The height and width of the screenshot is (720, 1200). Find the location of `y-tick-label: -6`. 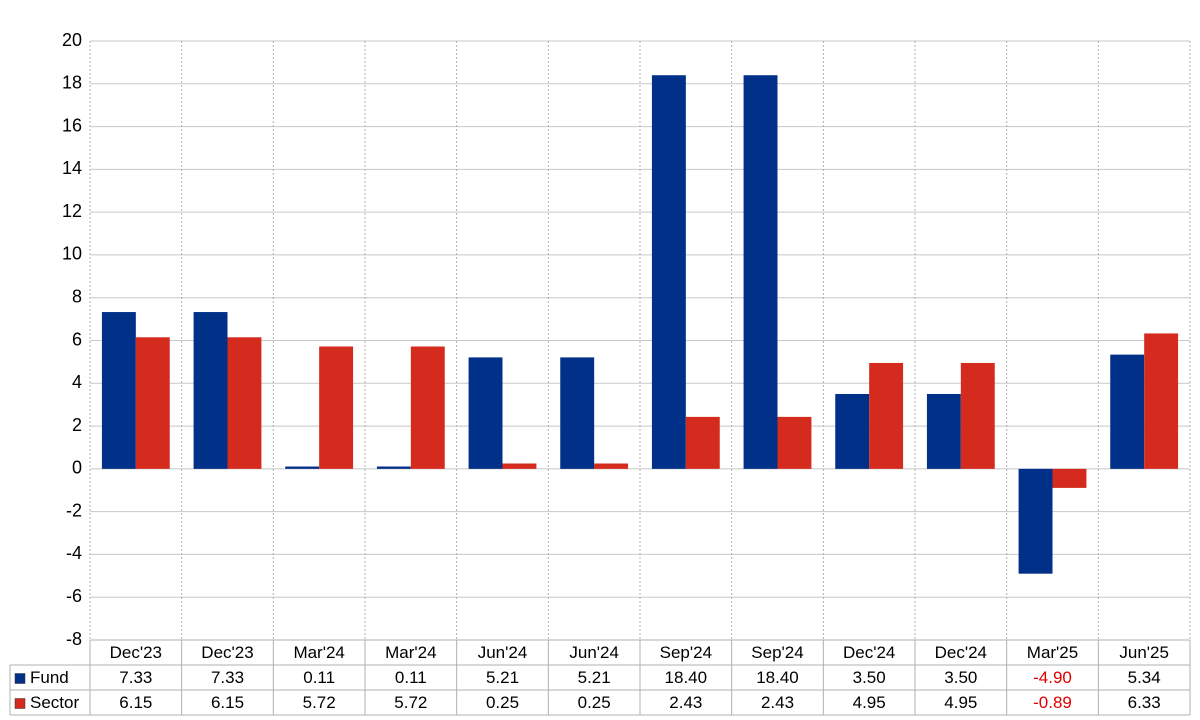

y-tick-label: -6 is located at coordinates (74, 596).